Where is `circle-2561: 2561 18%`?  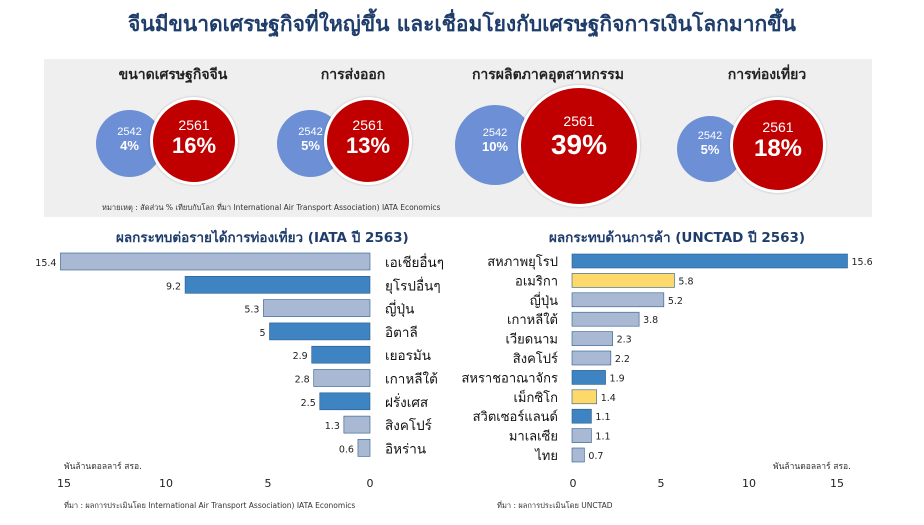
circle-2561: 2561 18% is located at coordinates (778, 145).